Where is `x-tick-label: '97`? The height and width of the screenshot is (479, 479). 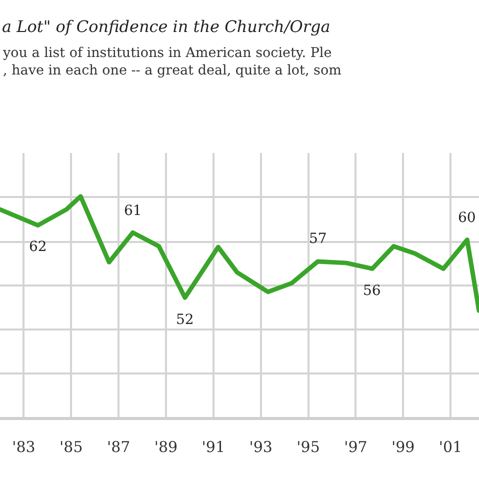 x-tick-label: '97 is located at coordinates (356, 447).